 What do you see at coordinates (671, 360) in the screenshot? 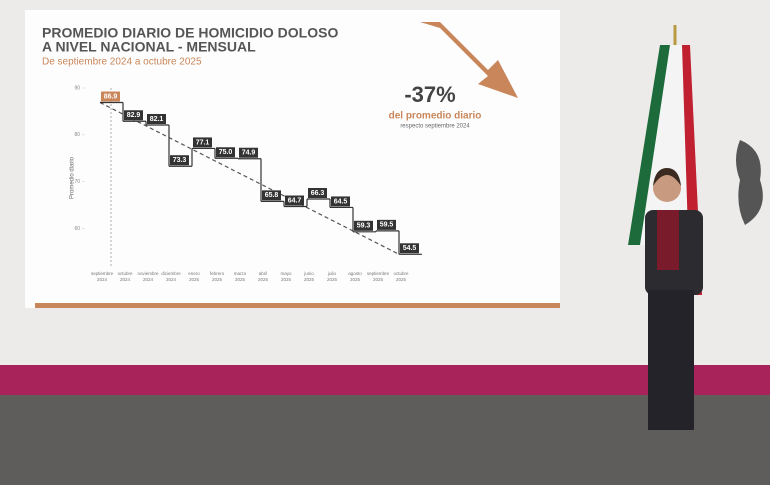
I see `person-pants` at bounding box center [671, 360].